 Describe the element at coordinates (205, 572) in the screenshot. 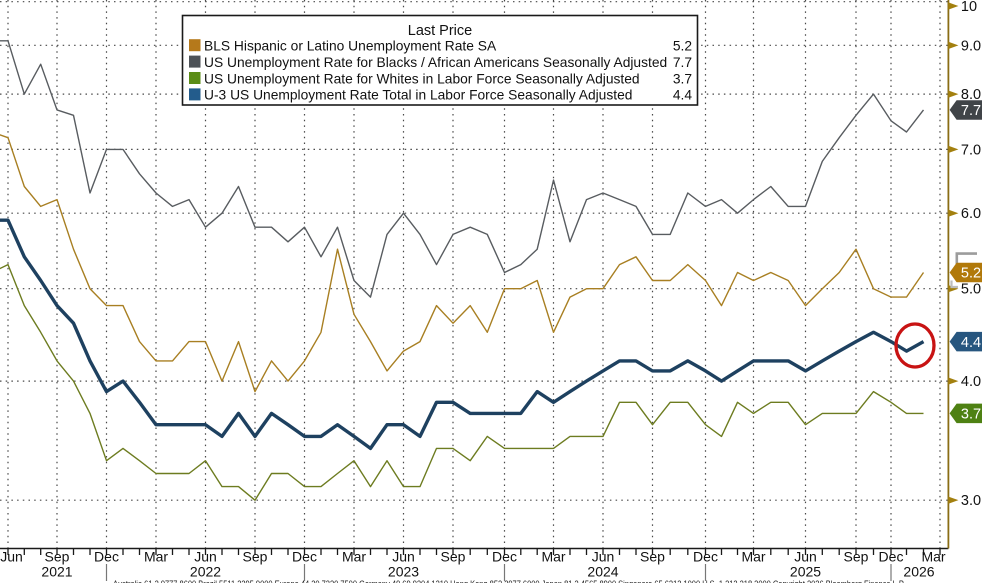

I see `svg-text: 2022` at that location.